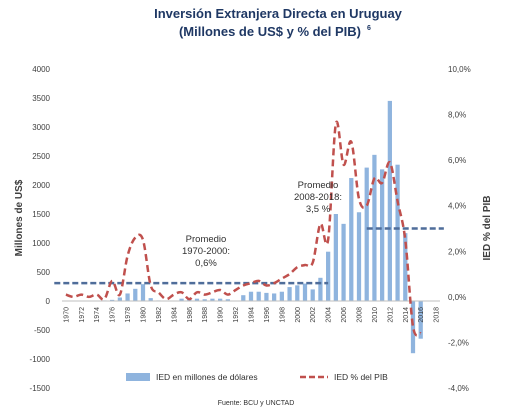 This screenshot has height=413, width=512. Describe the element at coordinates (457, 115) in the screenshot. I see `y-tick-right: 8,0%` at that location.